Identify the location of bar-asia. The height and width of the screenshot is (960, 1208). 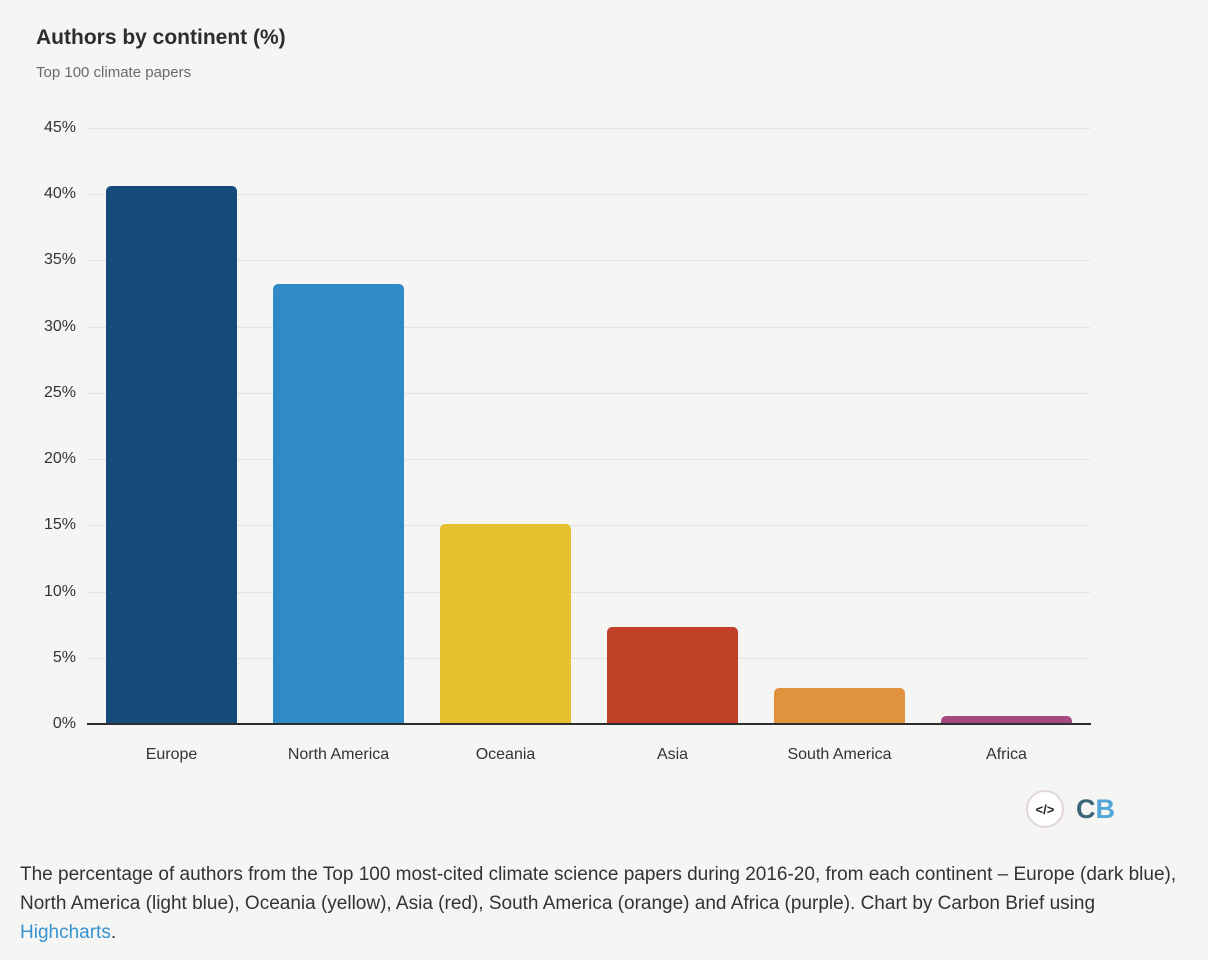
(672, 675).